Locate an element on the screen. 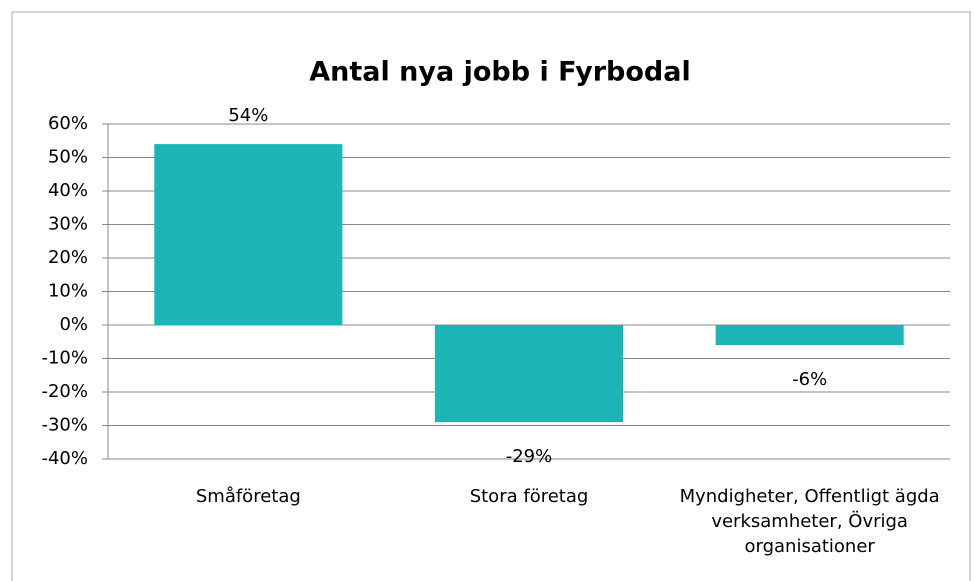 The width and height of the screenshot is (974, 581). x-tick-label: Stora företag is located at coordinates (529, 496).